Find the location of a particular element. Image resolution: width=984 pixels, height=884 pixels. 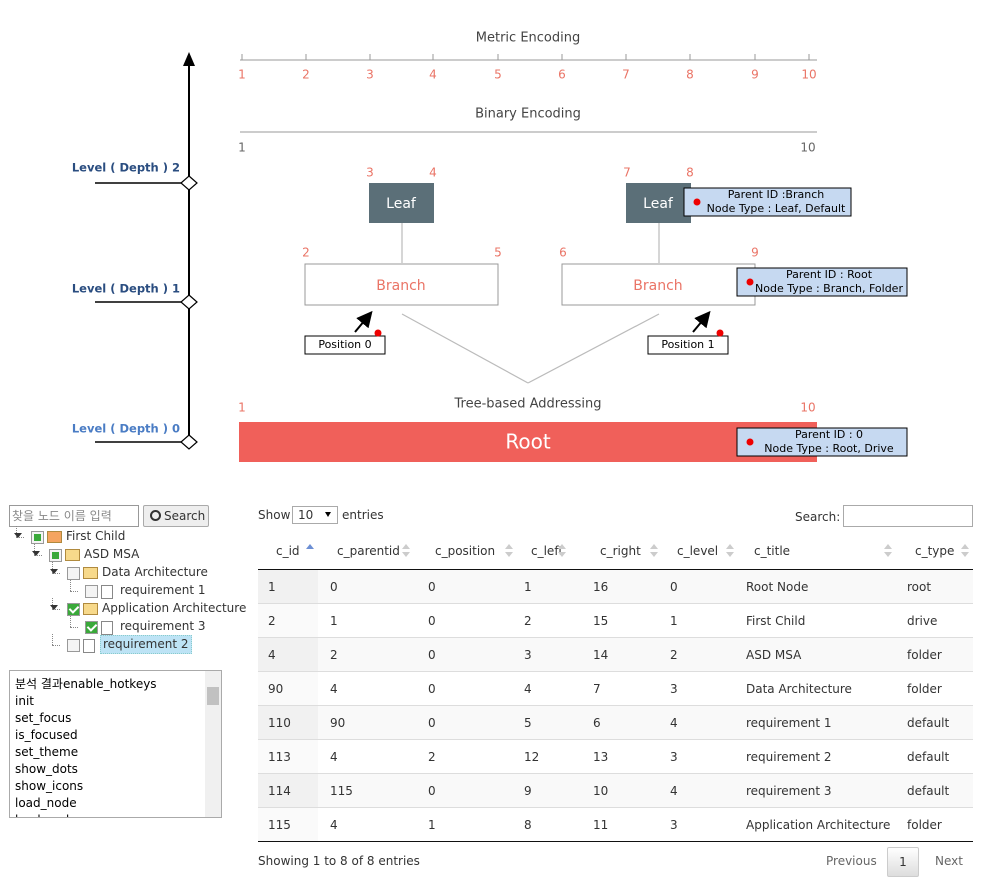

table-cell: First Child is located at coordinates (776, 621).